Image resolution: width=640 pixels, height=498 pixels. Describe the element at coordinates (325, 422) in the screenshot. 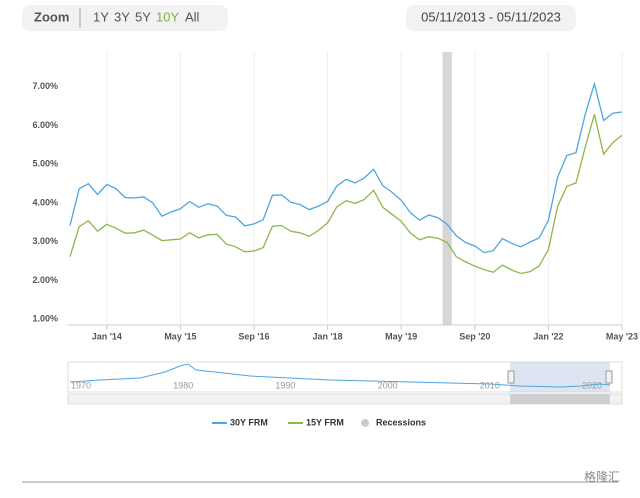

I see `legend-label: 15Y FRM` at that location.